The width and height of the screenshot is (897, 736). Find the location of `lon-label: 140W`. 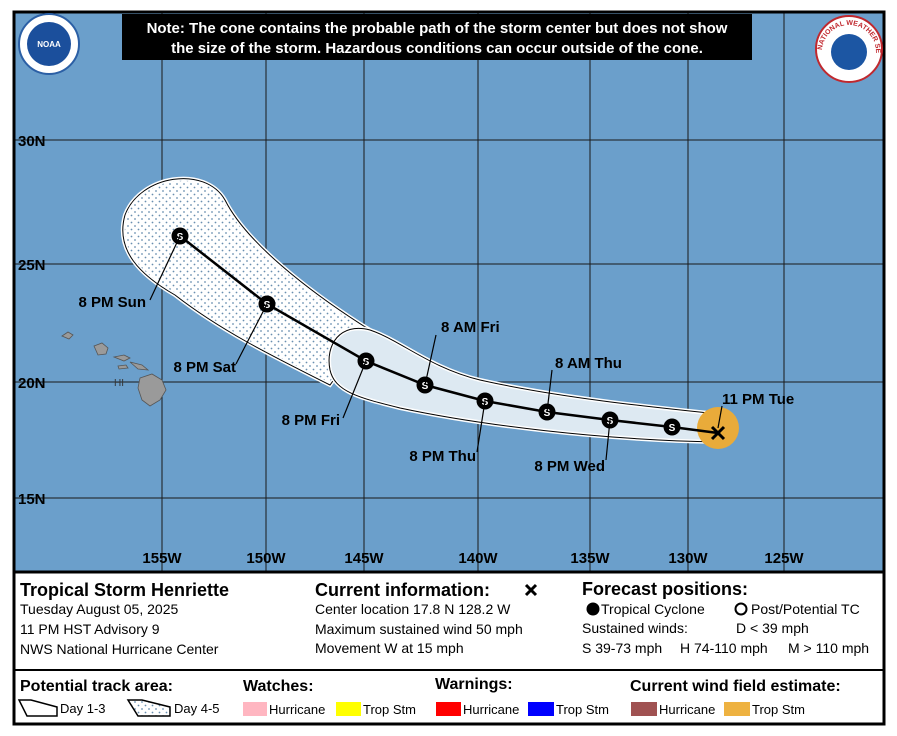

lon-label: 140W is located at coordinates (478, 558).